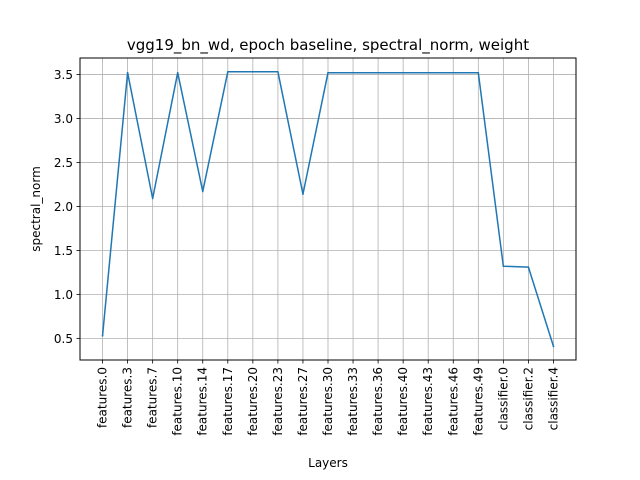 Image resolution: width=640 pixels, height=480 pixels. What do you see at coordinates (63, 163) in the screenshot?
I see `y-tick-label: 2.5` at bounding box center [63, 163].